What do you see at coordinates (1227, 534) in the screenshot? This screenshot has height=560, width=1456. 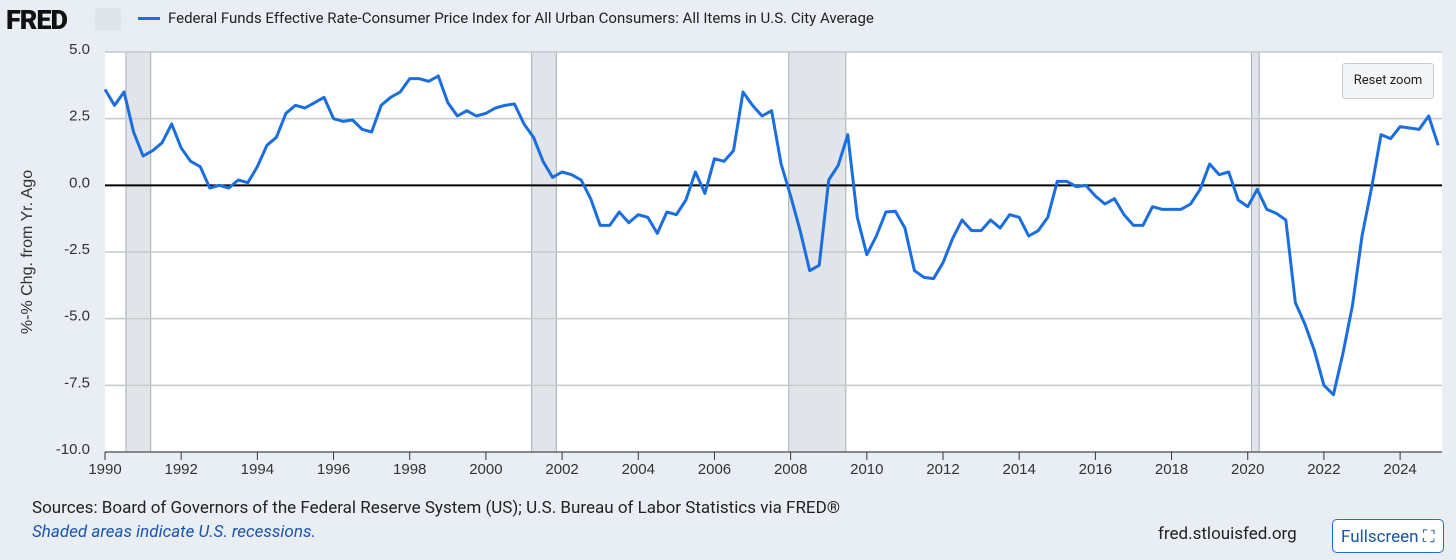 I see `site-link: fred.stlouisfed.org` at bounding box center [1227, 534].